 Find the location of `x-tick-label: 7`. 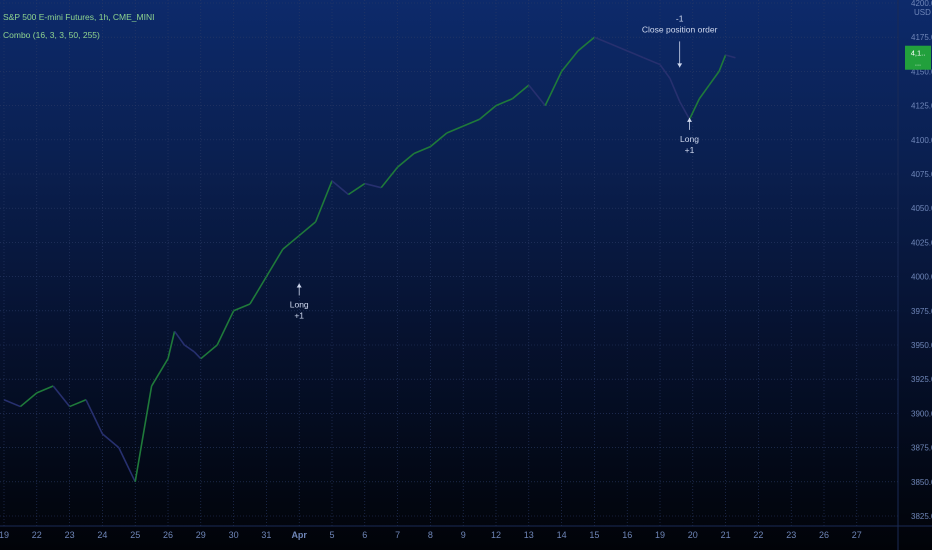

x-tick-label: 7 is located at coordinates (397, 535).